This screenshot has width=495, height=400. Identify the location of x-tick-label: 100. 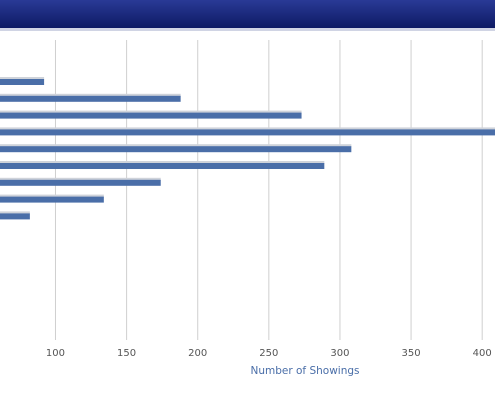
(55, 353).